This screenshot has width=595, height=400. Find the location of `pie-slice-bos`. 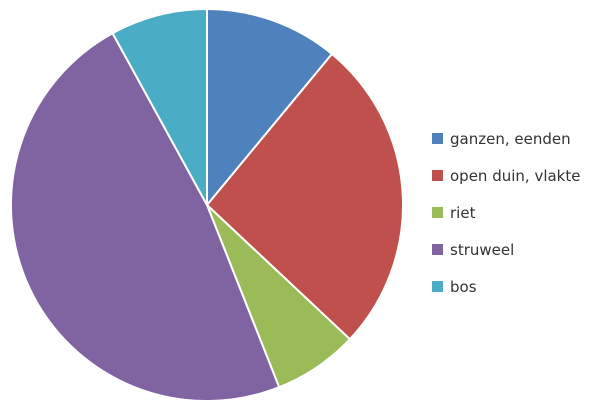

pie-slice-bos is located at coordinates (159, 107).